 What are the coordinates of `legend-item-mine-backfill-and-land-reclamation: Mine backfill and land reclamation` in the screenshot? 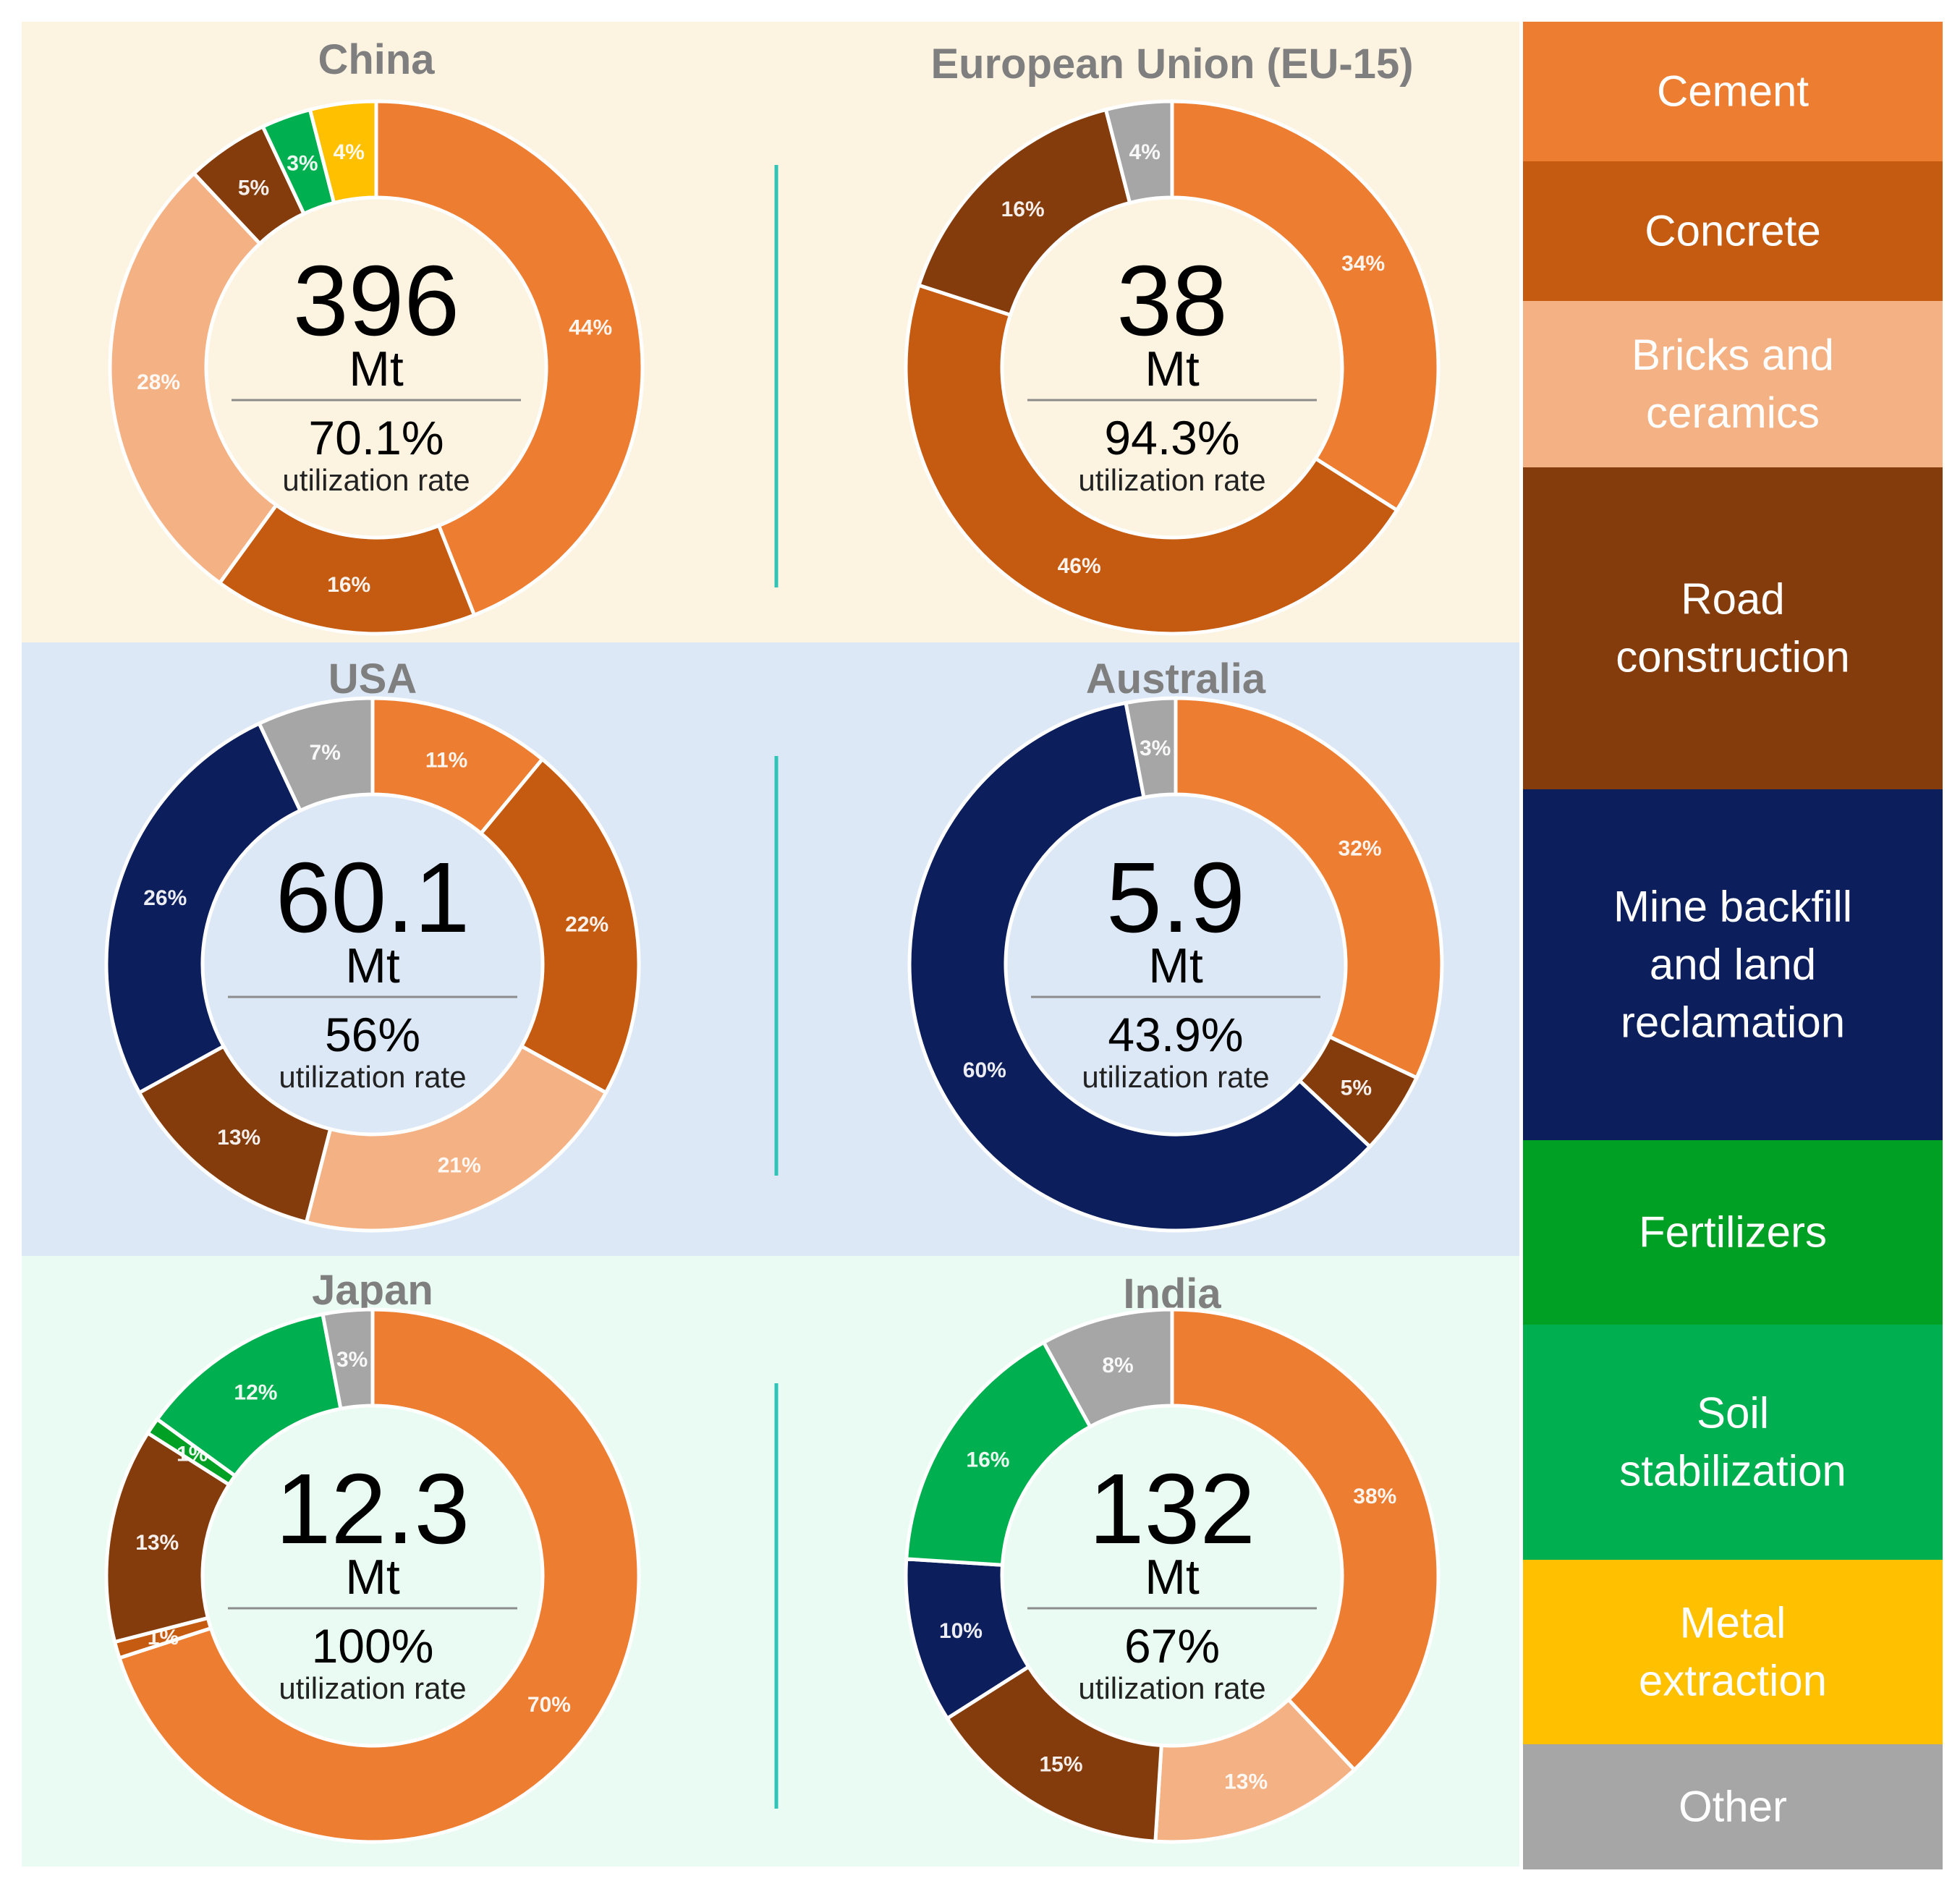 It's located at (1733, 965).